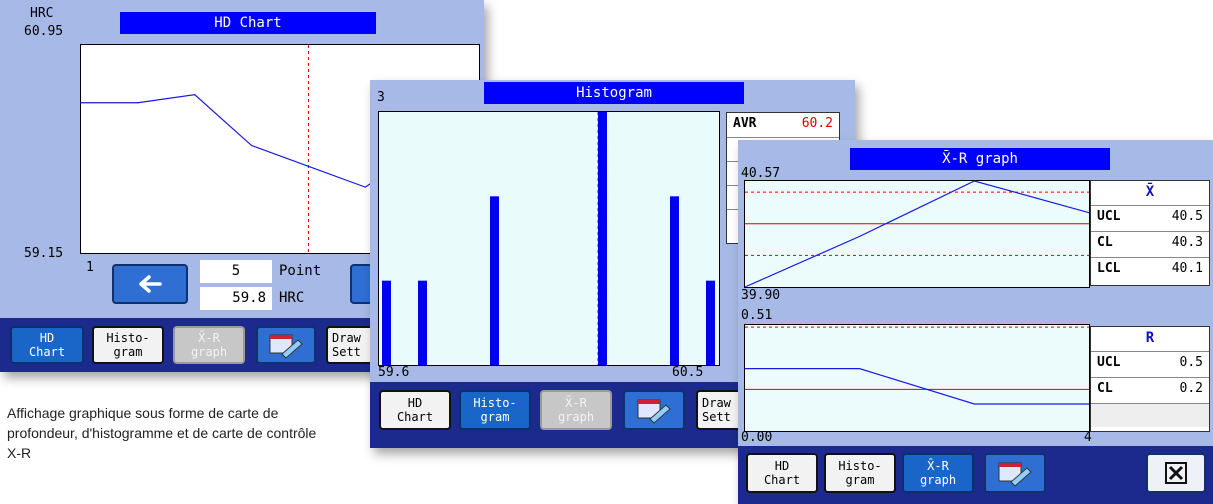 This screenshot has height=504, width=1213. What do you see at coordinates (688, 372) in the screenshot?
I see `hist-x-max: 60.5` at bounding box center [688, 372].